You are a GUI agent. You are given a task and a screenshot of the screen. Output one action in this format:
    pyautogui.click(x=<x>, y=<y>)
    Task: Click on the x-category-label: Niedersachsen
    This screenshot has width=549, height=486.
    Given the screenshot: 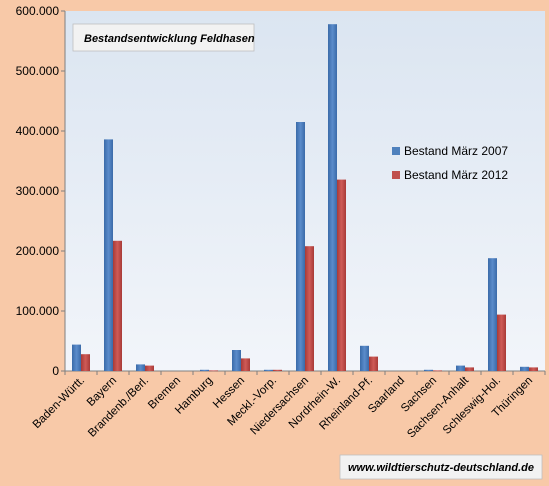 What is the action you would take?
    pyautogui.click(x=279, y=406)
    